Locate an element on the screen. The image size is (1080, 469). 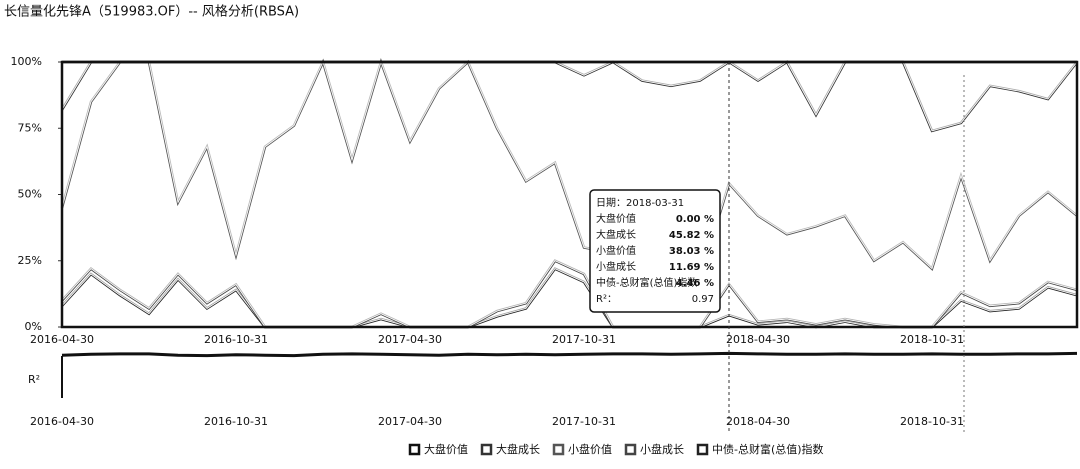
legend-label: 大盘成长 is located at coordinates (518, 449).